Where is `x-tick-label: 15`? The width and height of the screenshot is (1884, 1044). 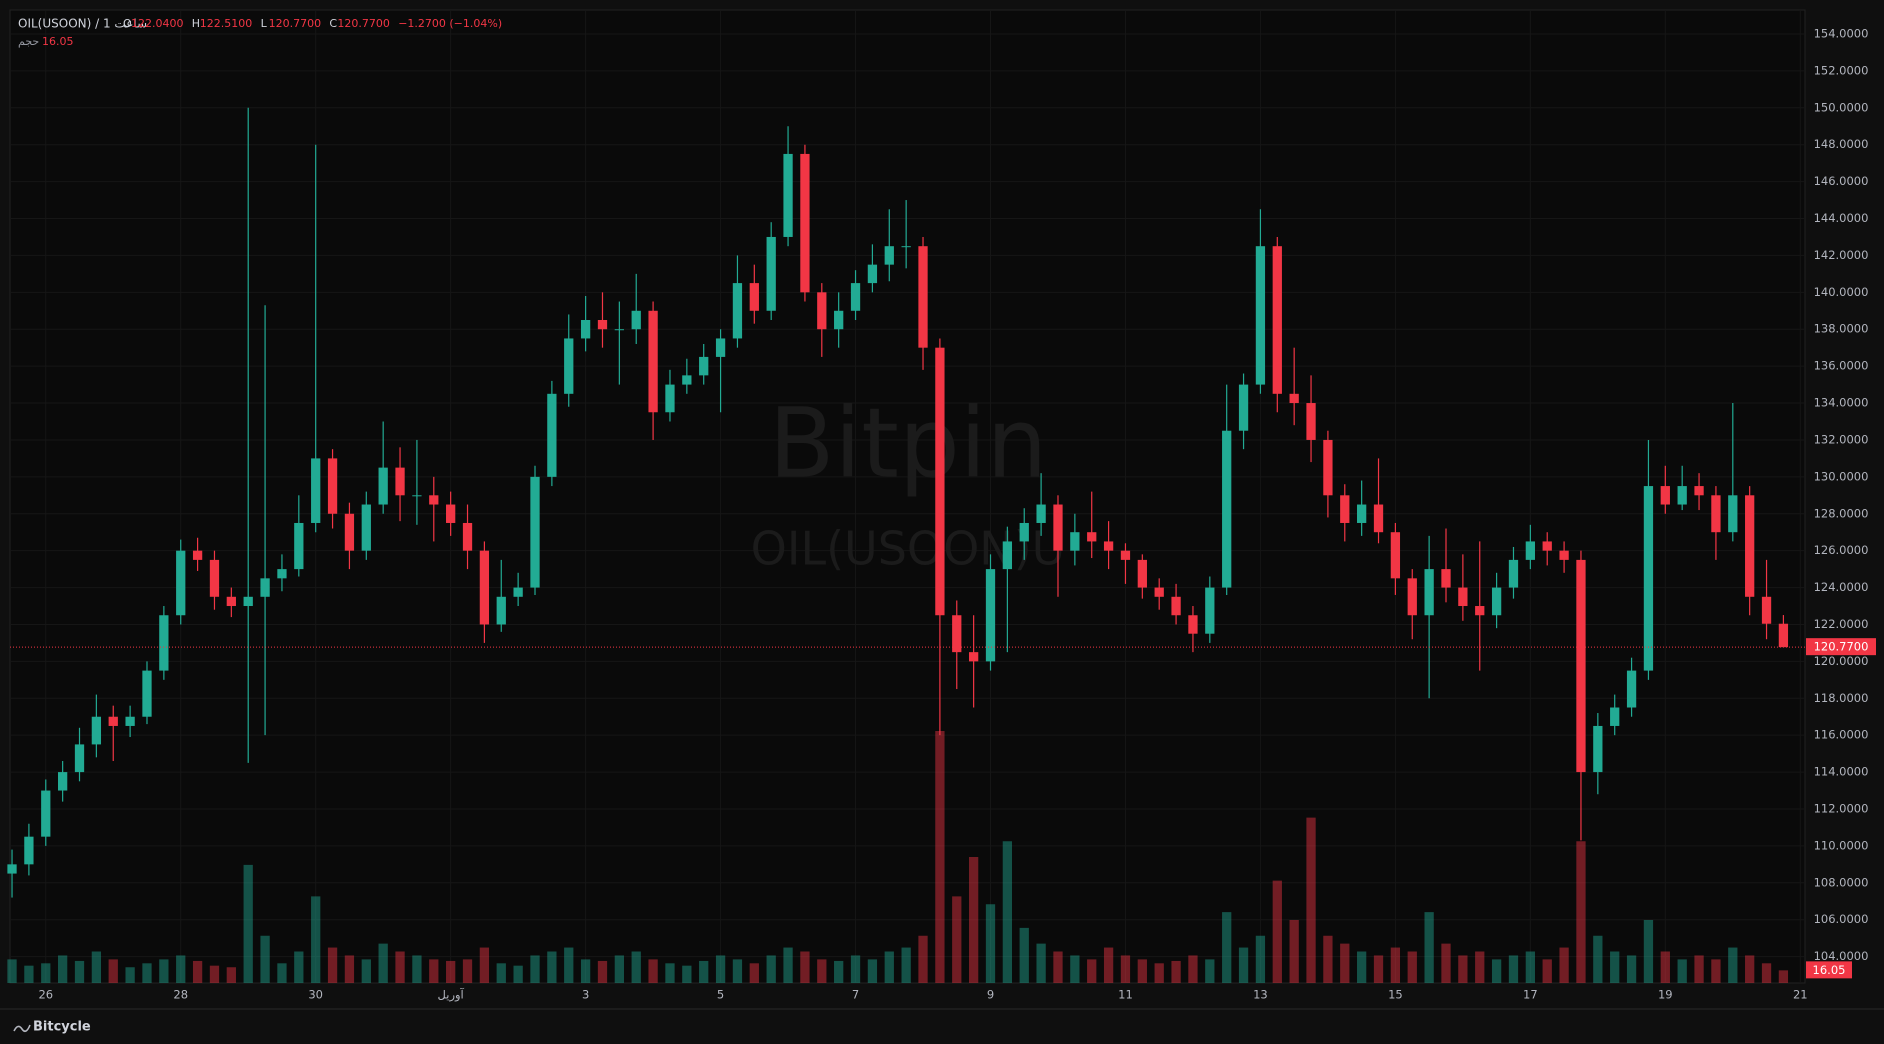
x-tick-label: 15 is located at coordinates (1395, 995).